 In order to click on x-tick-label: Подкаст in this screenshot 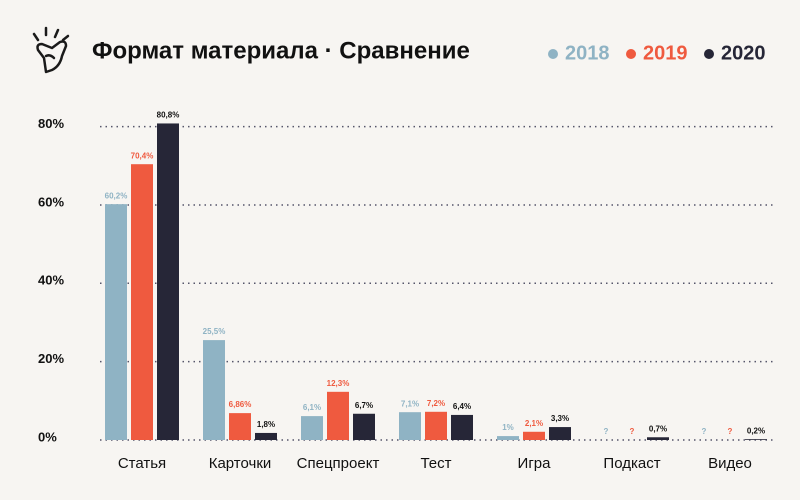, I will do `click(631, 463)`.